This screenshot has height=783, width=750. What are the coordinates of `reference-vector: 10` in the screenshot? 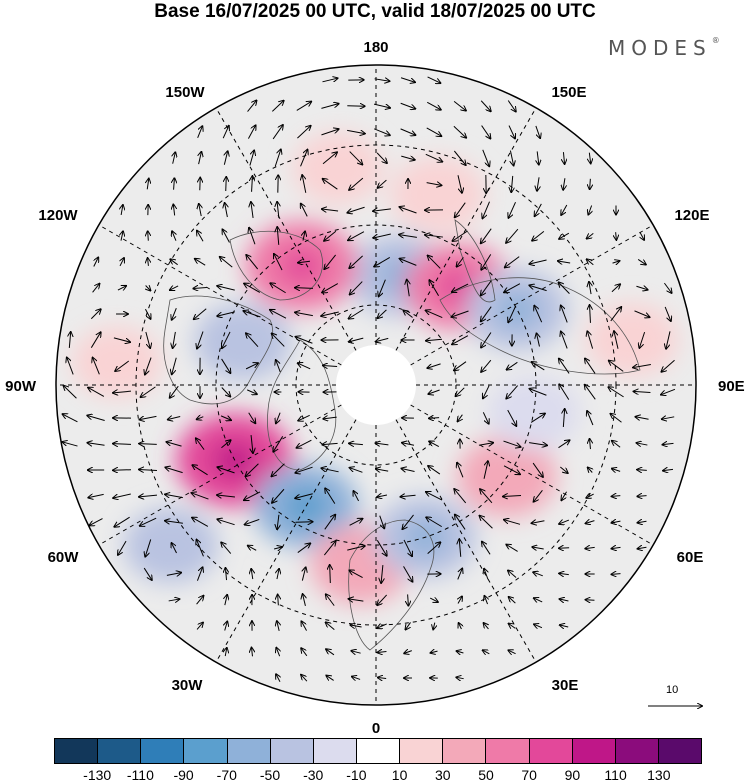 It's located at (676, 699).